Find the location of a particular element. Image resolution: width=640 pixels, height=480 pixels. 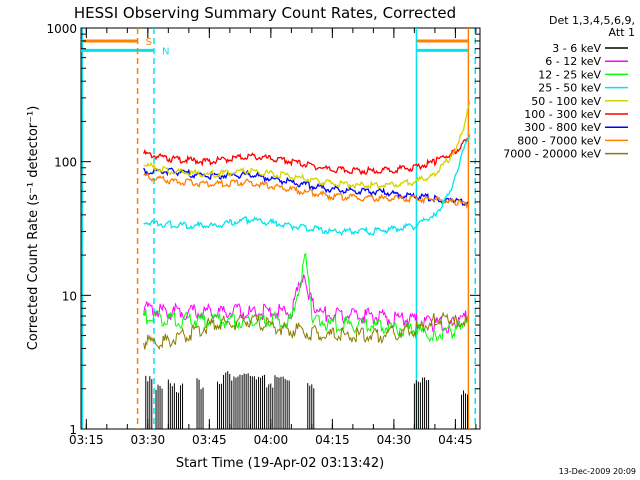

series-line-300-800-kev is located at coordinates (306, 186).